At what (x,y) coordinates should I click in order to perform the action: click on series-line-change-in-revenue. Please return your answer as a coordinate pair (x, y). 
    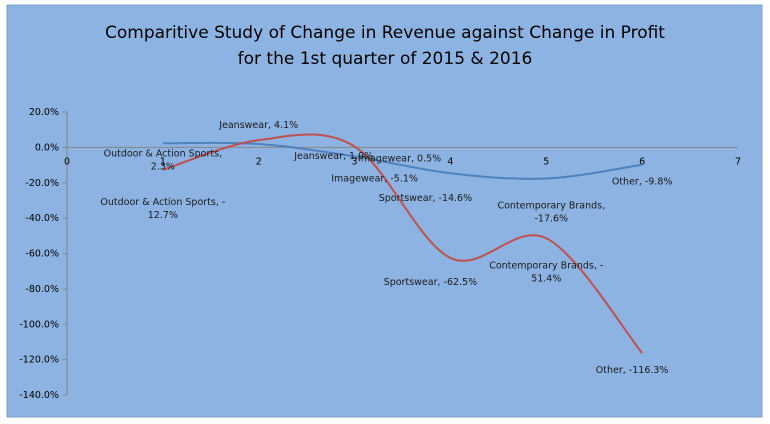
    Looking at the image, I should click on (402, 160).